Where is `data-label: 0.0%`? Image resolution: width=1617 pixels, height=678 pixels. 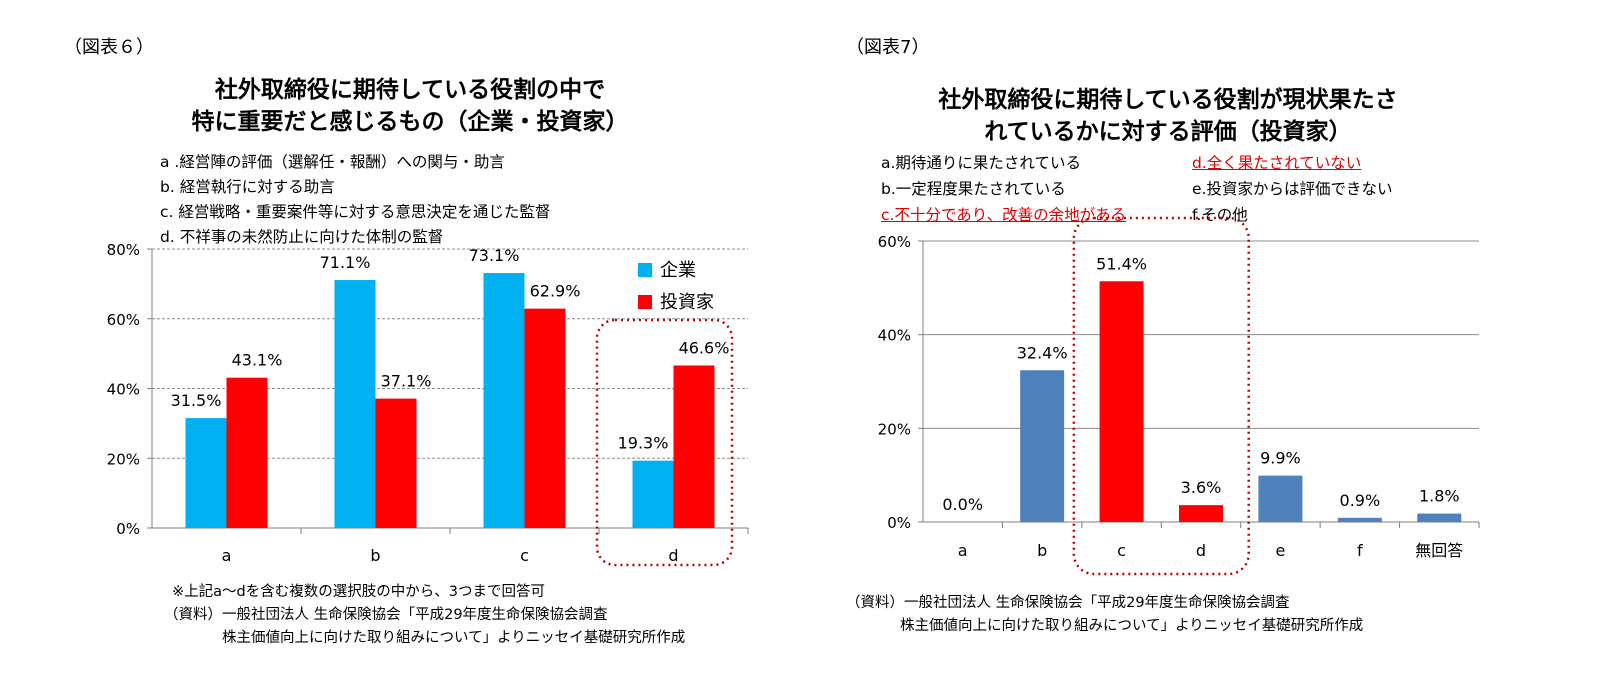 data-label: 0.0% is located at coordinates (962, 504).